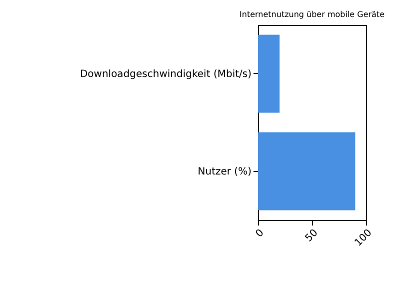 Image resolution: width=412 pixels, height=282 pixels. I want to click on chart-title: Internetnutzung über mobile Geräte, so click(312, 14).